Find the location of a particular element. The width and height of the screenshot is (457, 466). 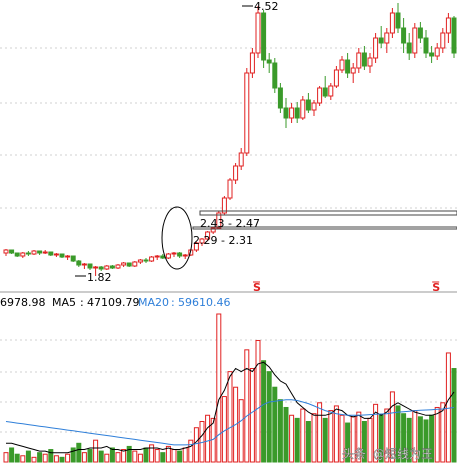

ma20-sep: : is located at coordinates (173, 302).